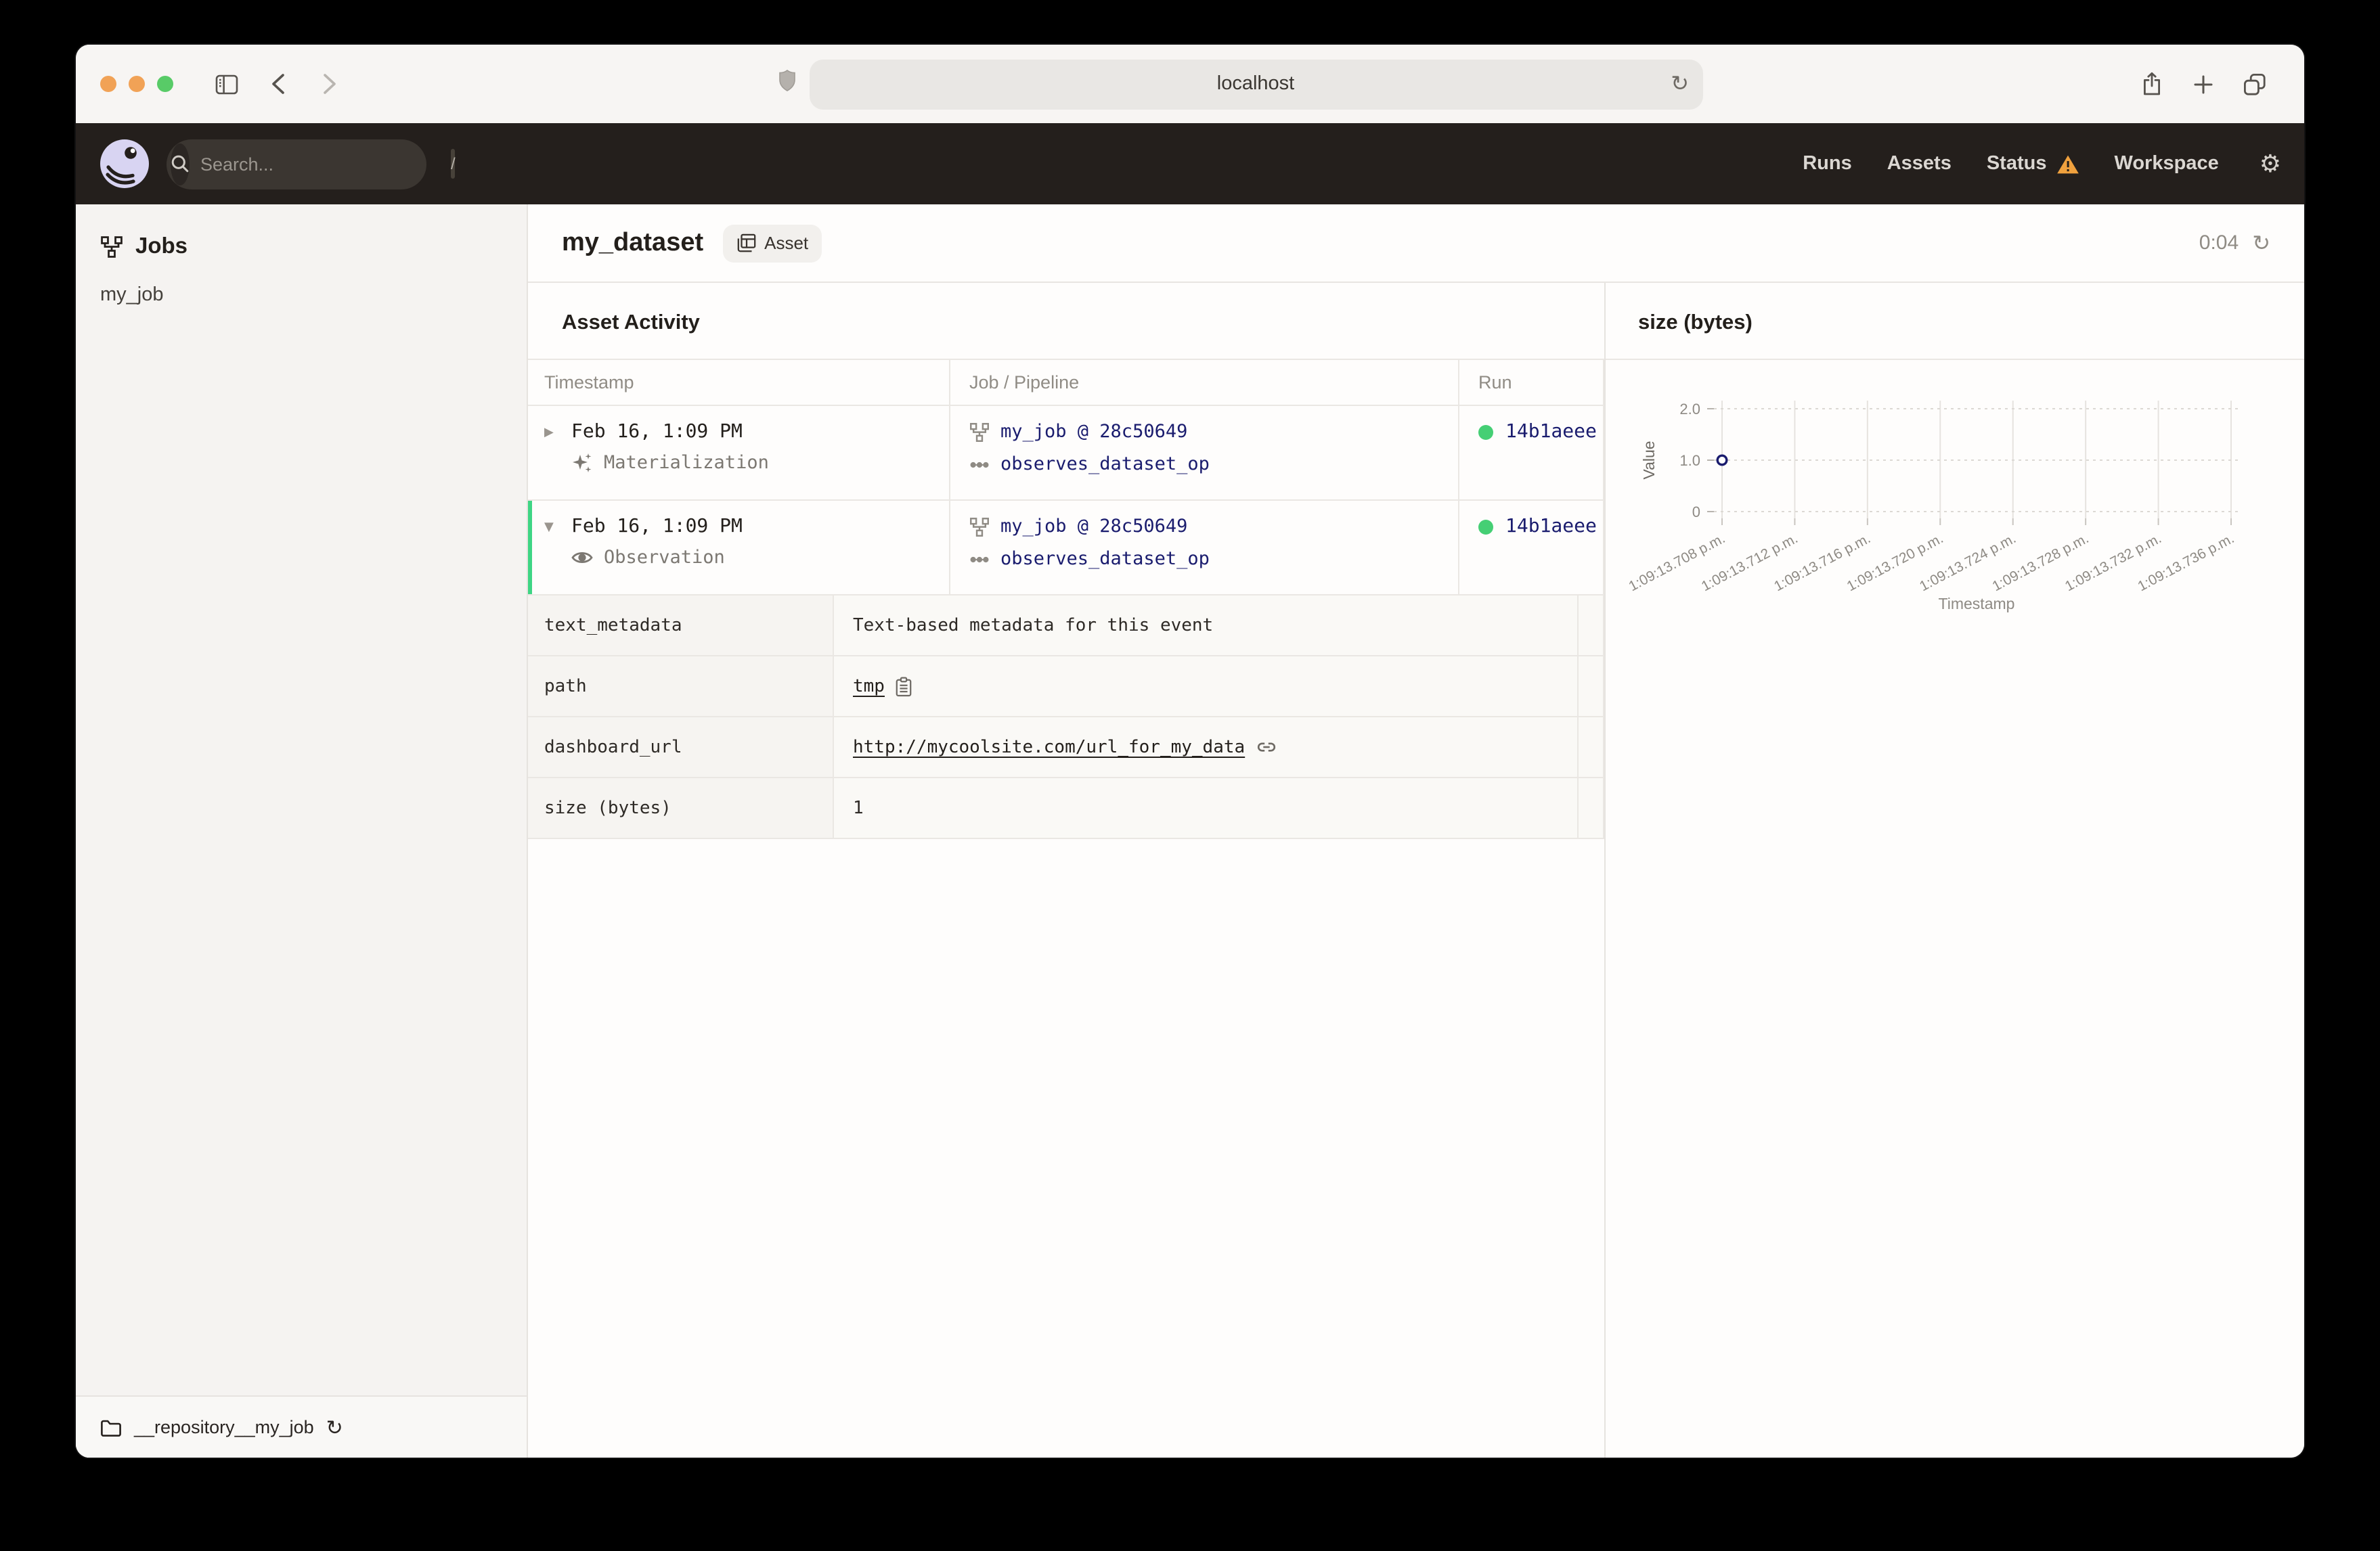 The image size is (2380, 1551). I want to click on col-job-pipeline: Job / Pipeline, so click(1204, 382).